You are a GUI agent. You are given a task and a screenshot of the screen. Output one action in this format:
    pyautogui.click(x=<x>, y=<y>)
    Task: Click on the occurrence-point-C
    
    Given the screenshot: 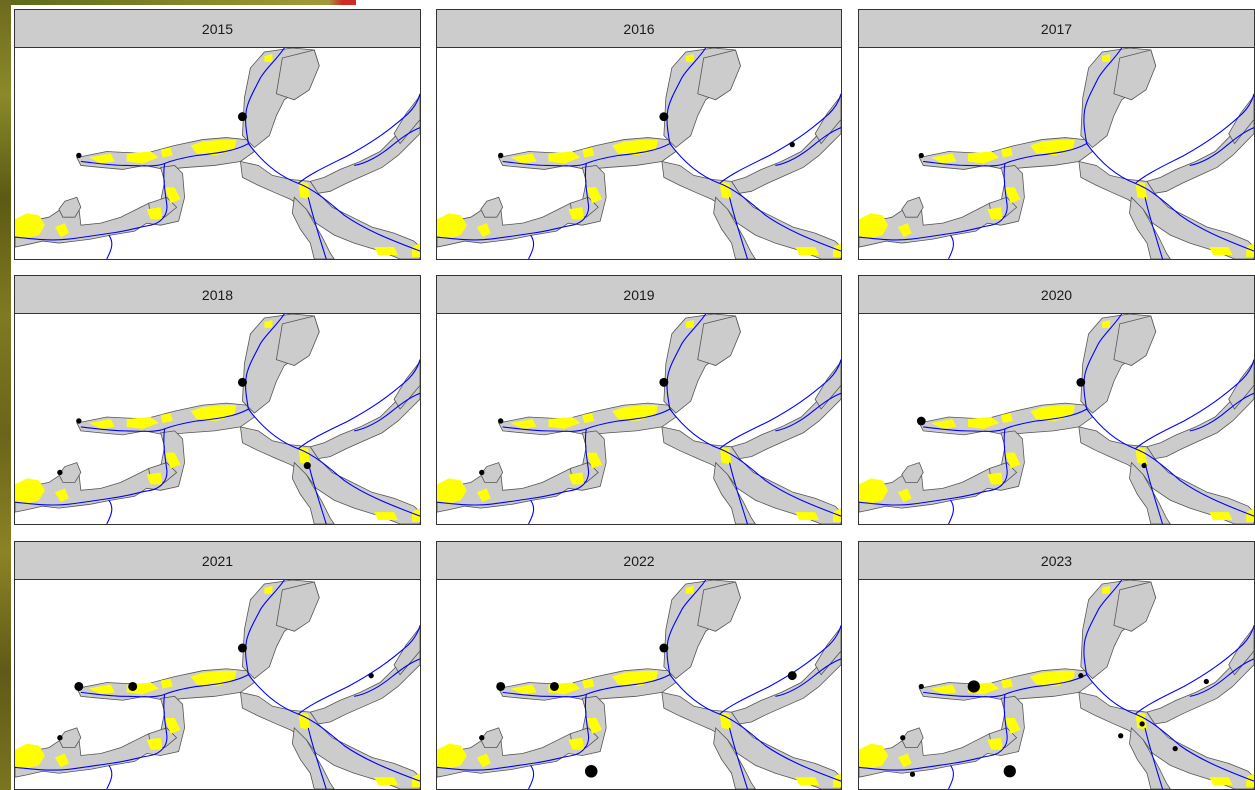 What is the action you would take?
    pyautogui.click(x=973, y=686)
    